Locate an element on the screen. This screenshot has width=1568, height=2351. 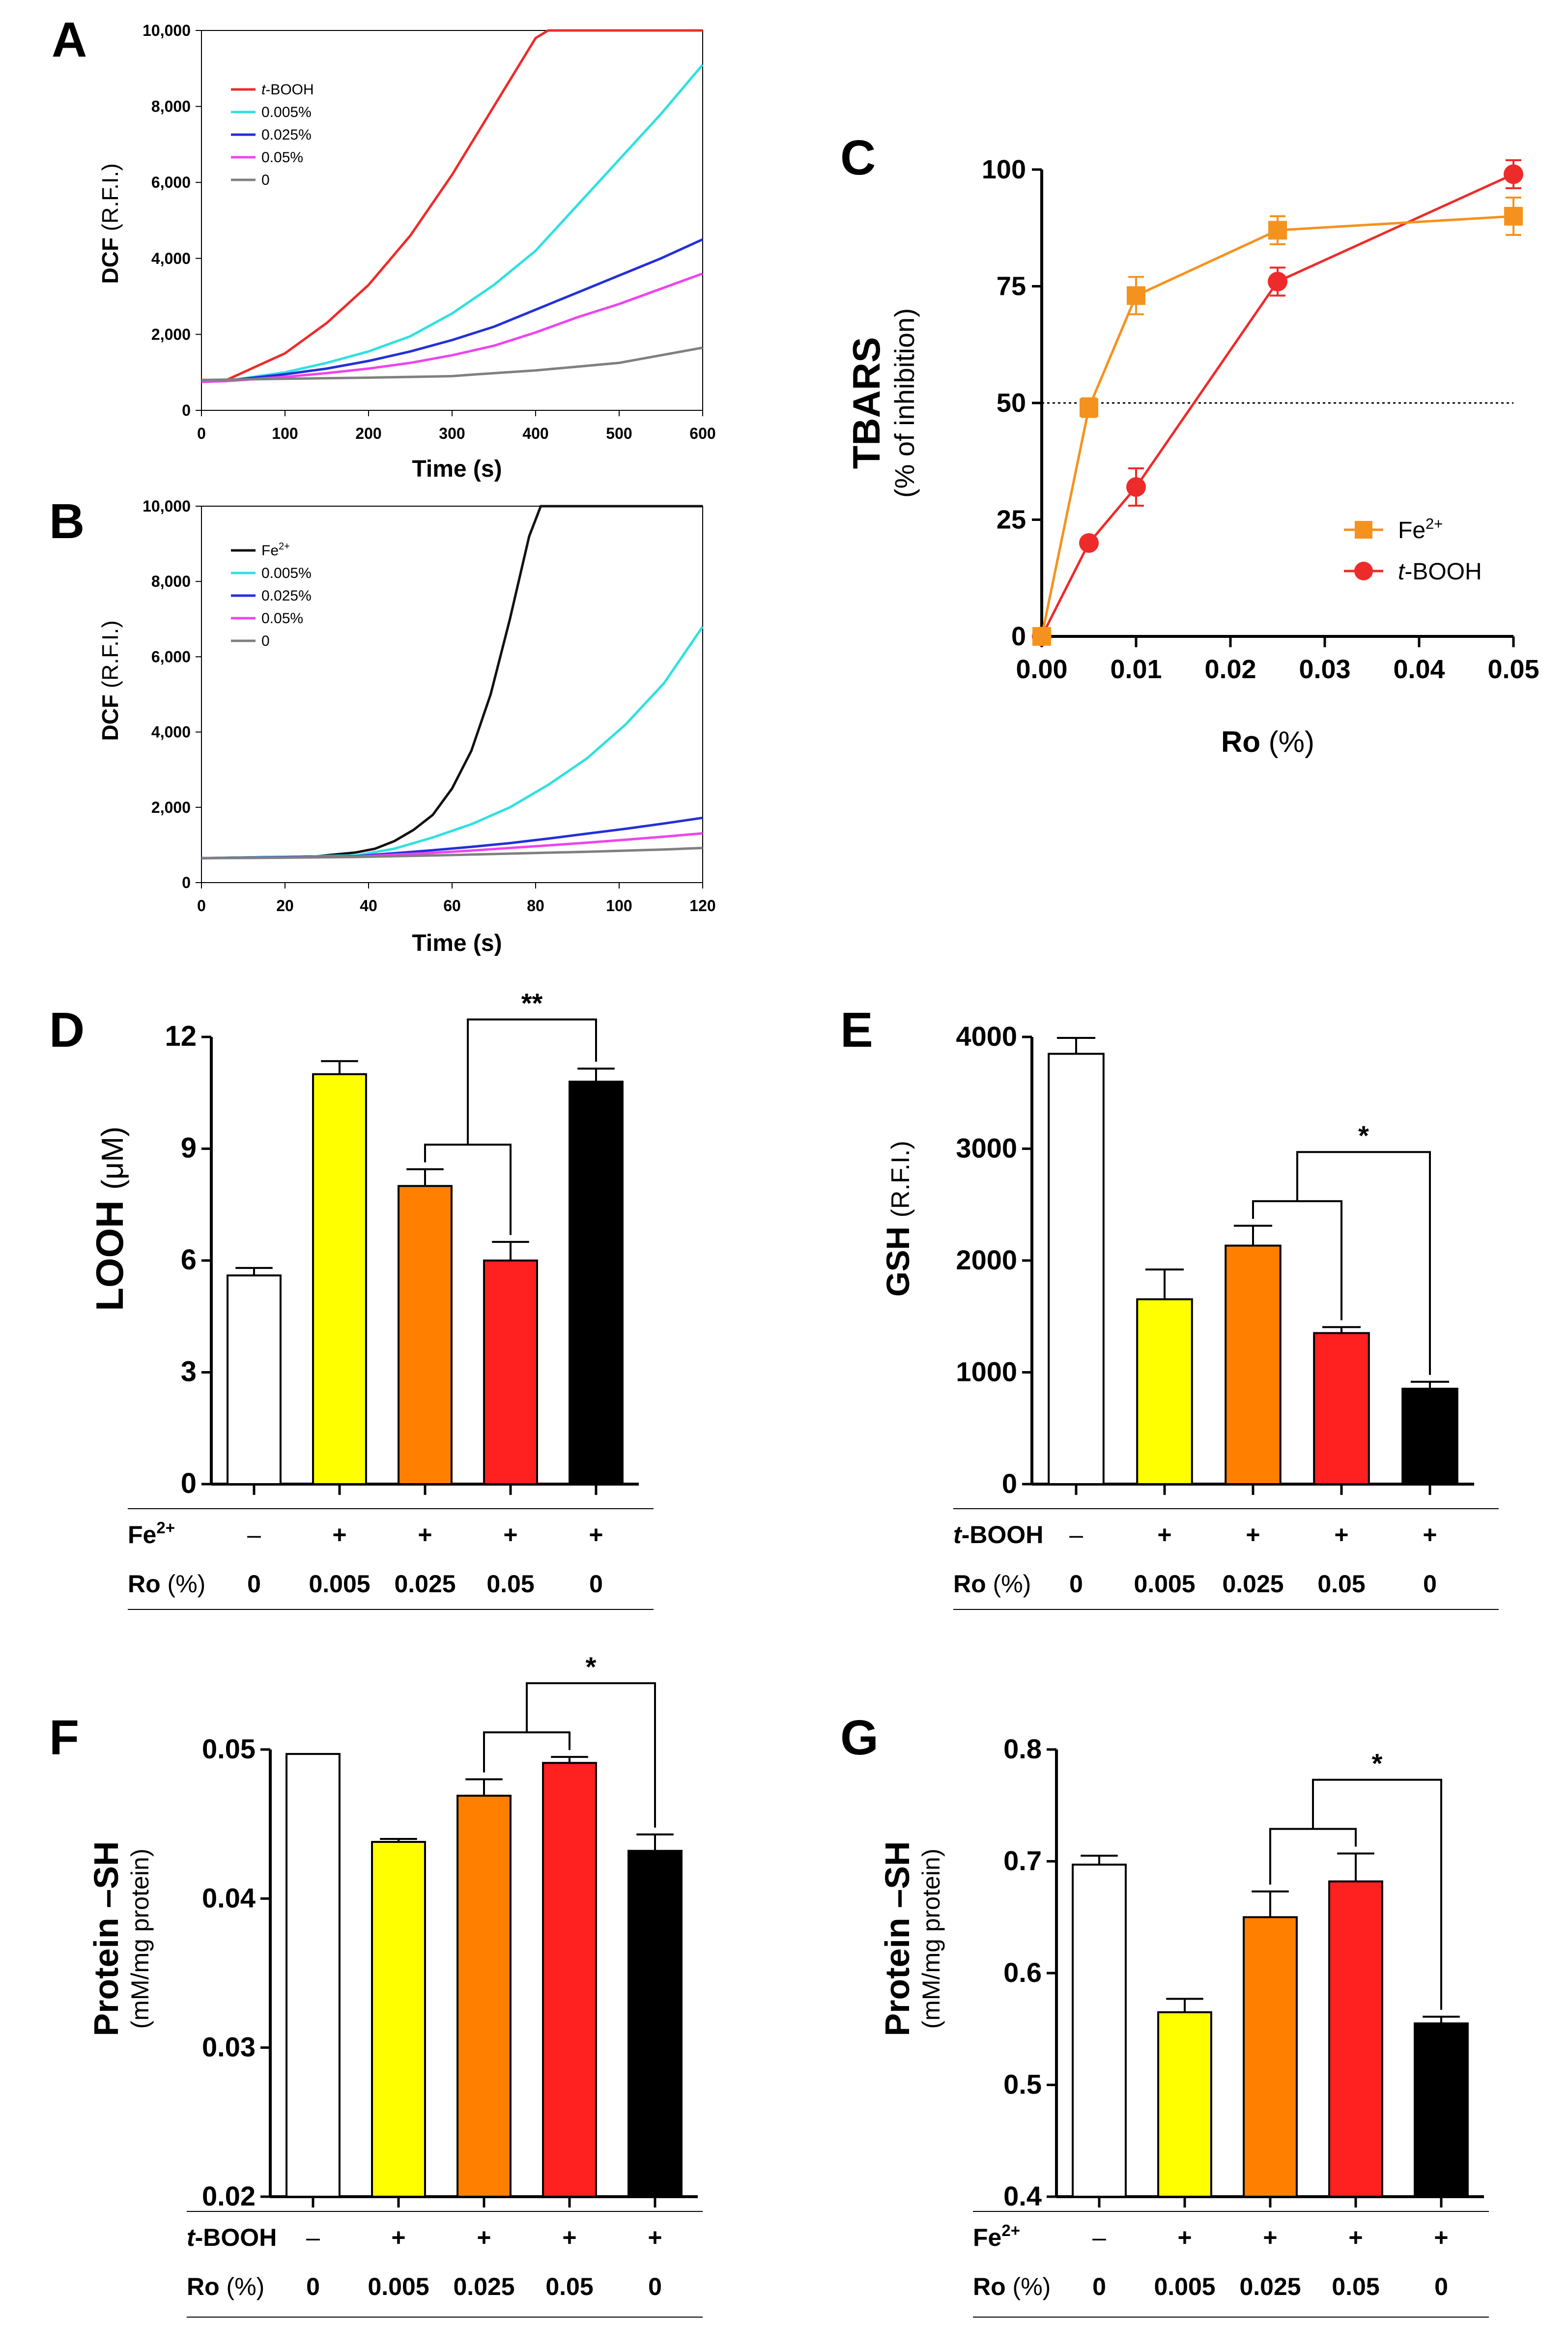
panel-a-legend-label: t-BOOH is located at coordinates (287, 90).